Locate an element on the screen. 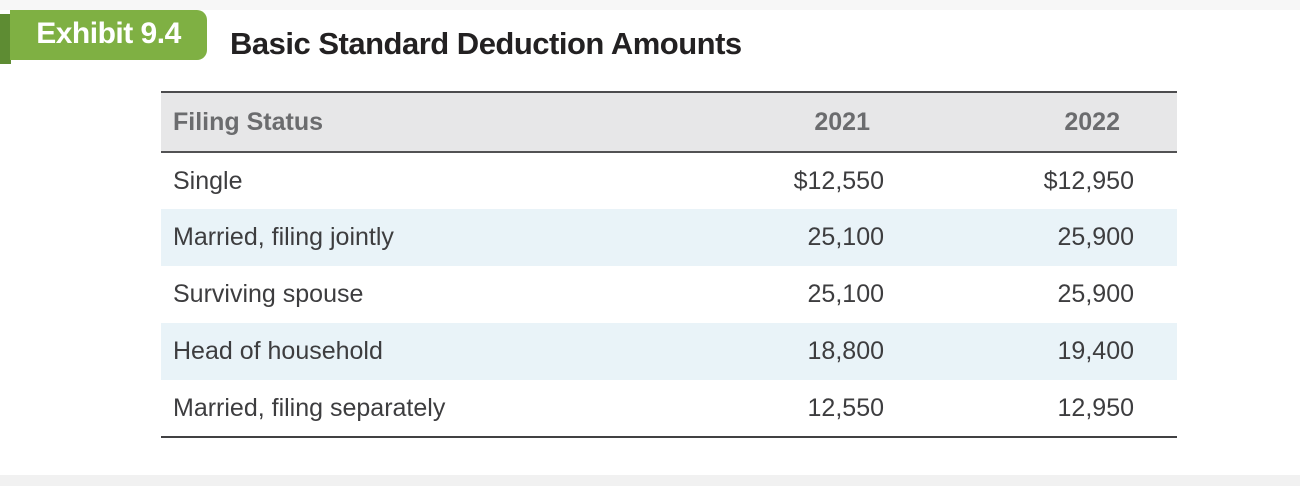 This screenshot has width=1300, height=486. column-header-filing-status: Filing Status is located at coordinates (248, 121).